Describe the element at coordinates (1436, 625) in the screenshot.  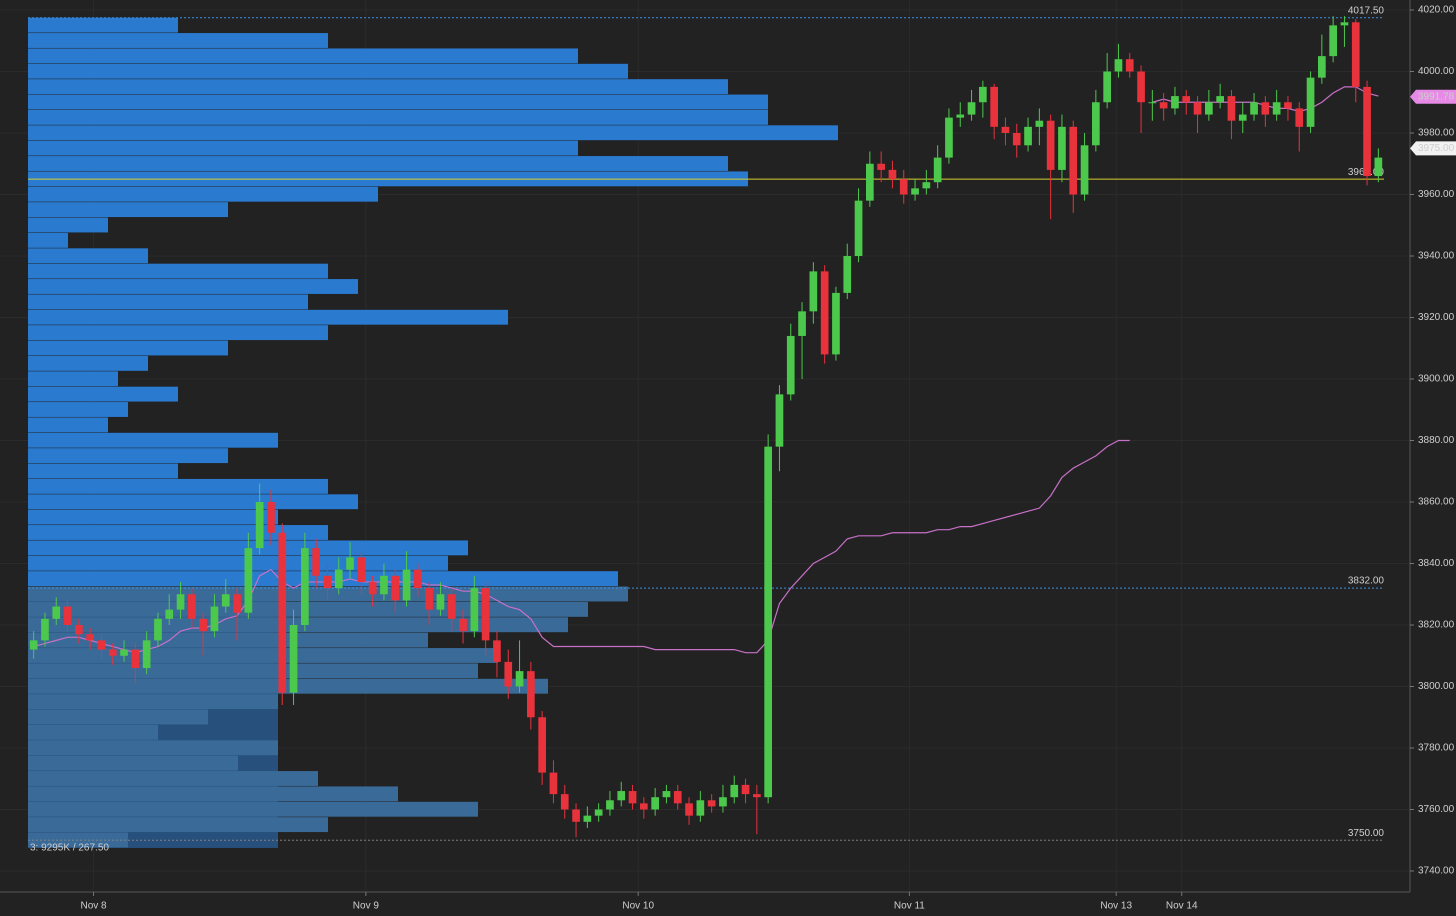
I see `y-tick-label: 3820.00` at that location.